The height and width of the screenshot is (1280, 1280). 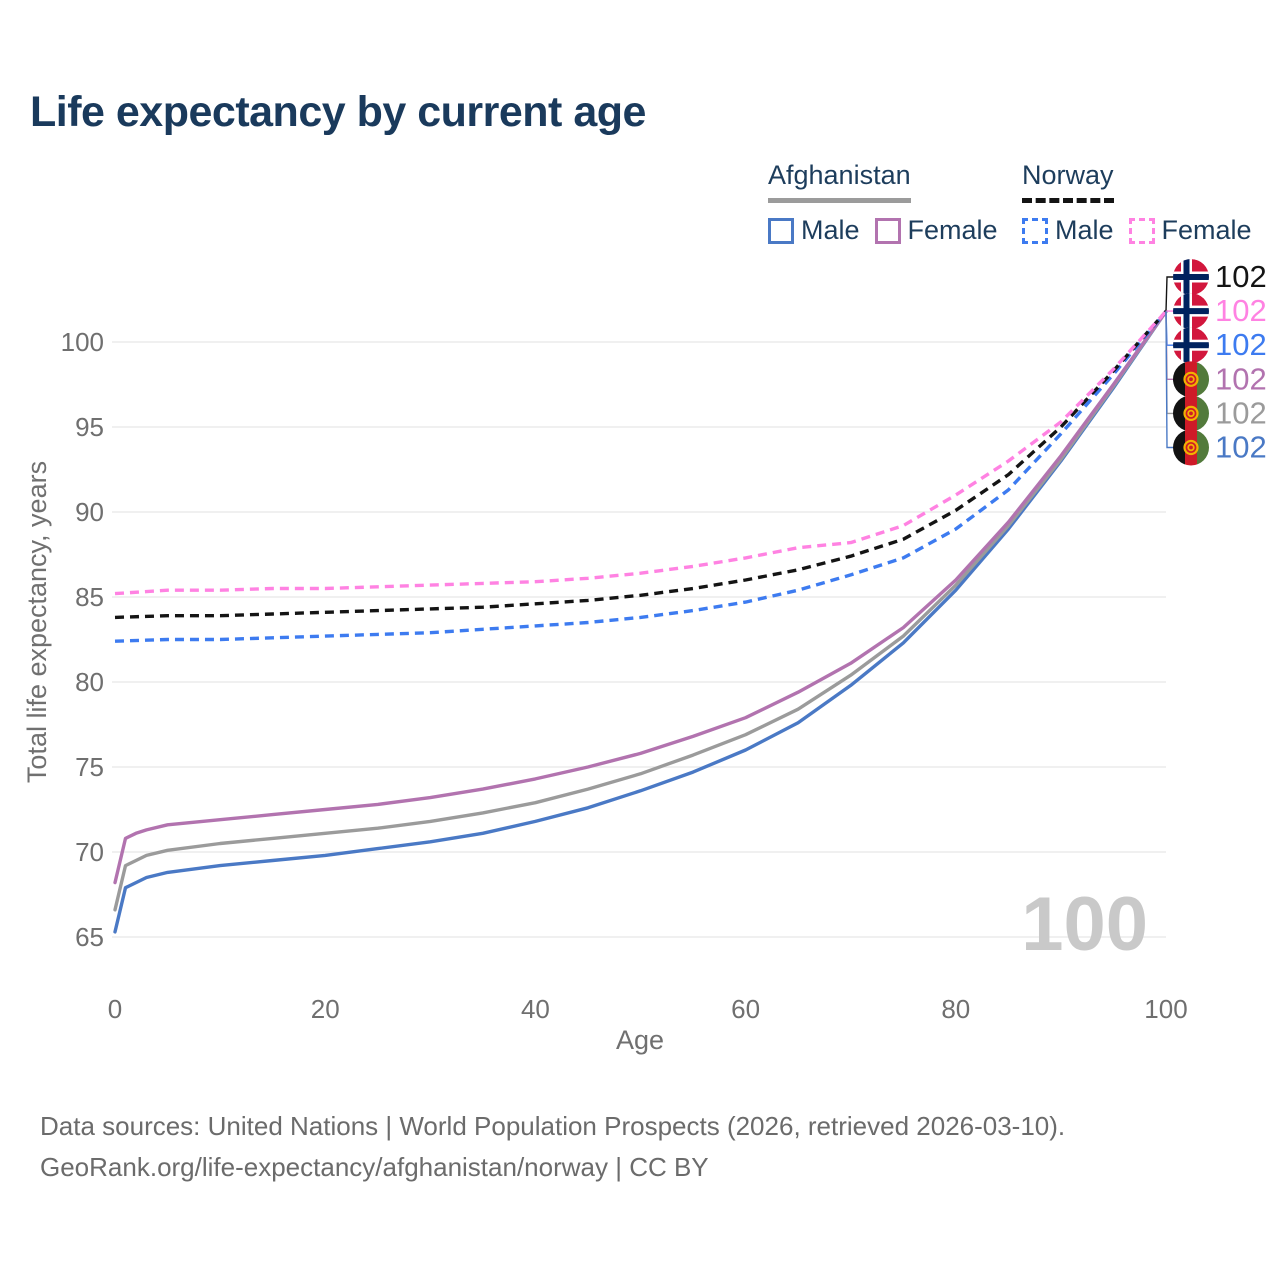 I want to click on y-tick-label: 75, so click(x=89, y=767).